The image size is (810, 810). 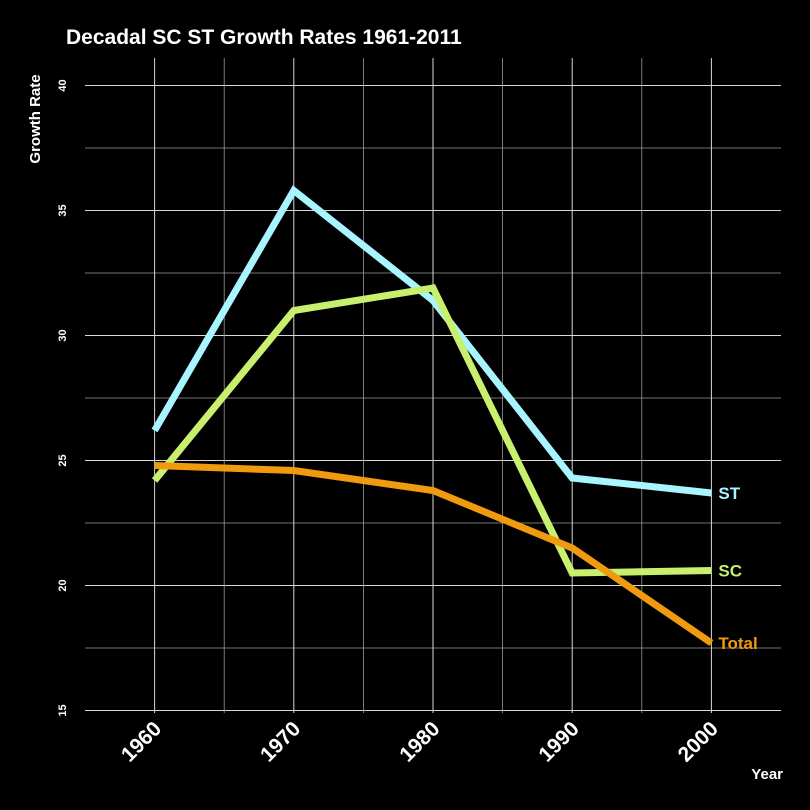 I want to click on y-tick-label: 40, so click(x=63, y=85).